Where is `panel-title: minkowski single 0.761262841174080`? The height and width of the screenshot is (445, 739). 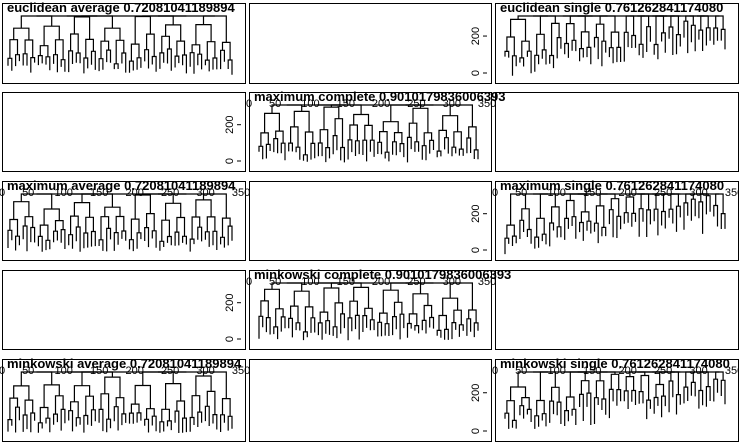
panel-title: minkowski single 0.761262841174080 is located at coordinates (615, 363).